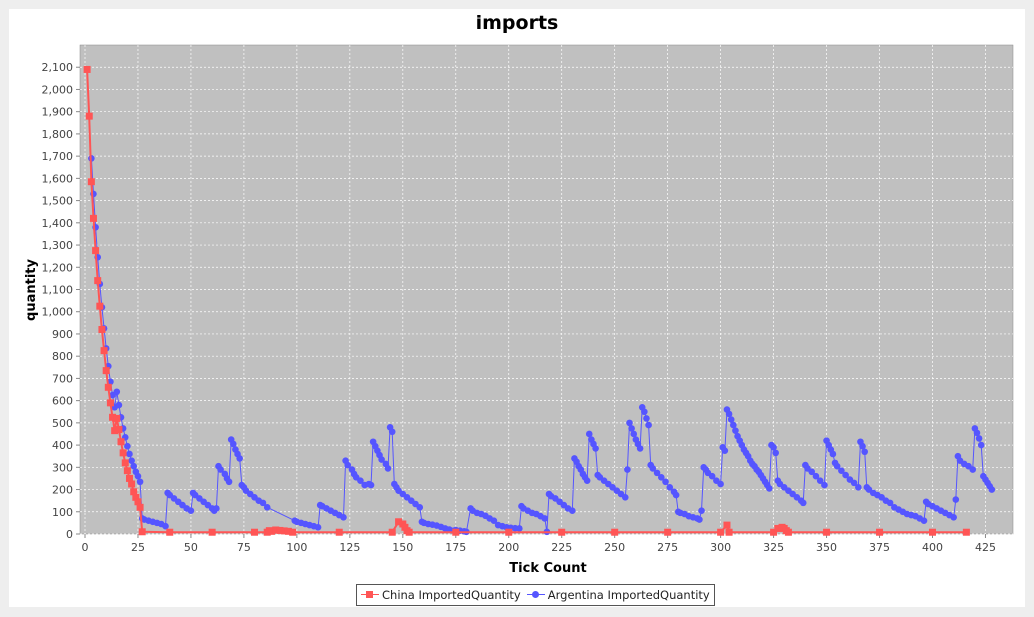  I want to click on y-tick-label: 1,000, so click(58, 312).